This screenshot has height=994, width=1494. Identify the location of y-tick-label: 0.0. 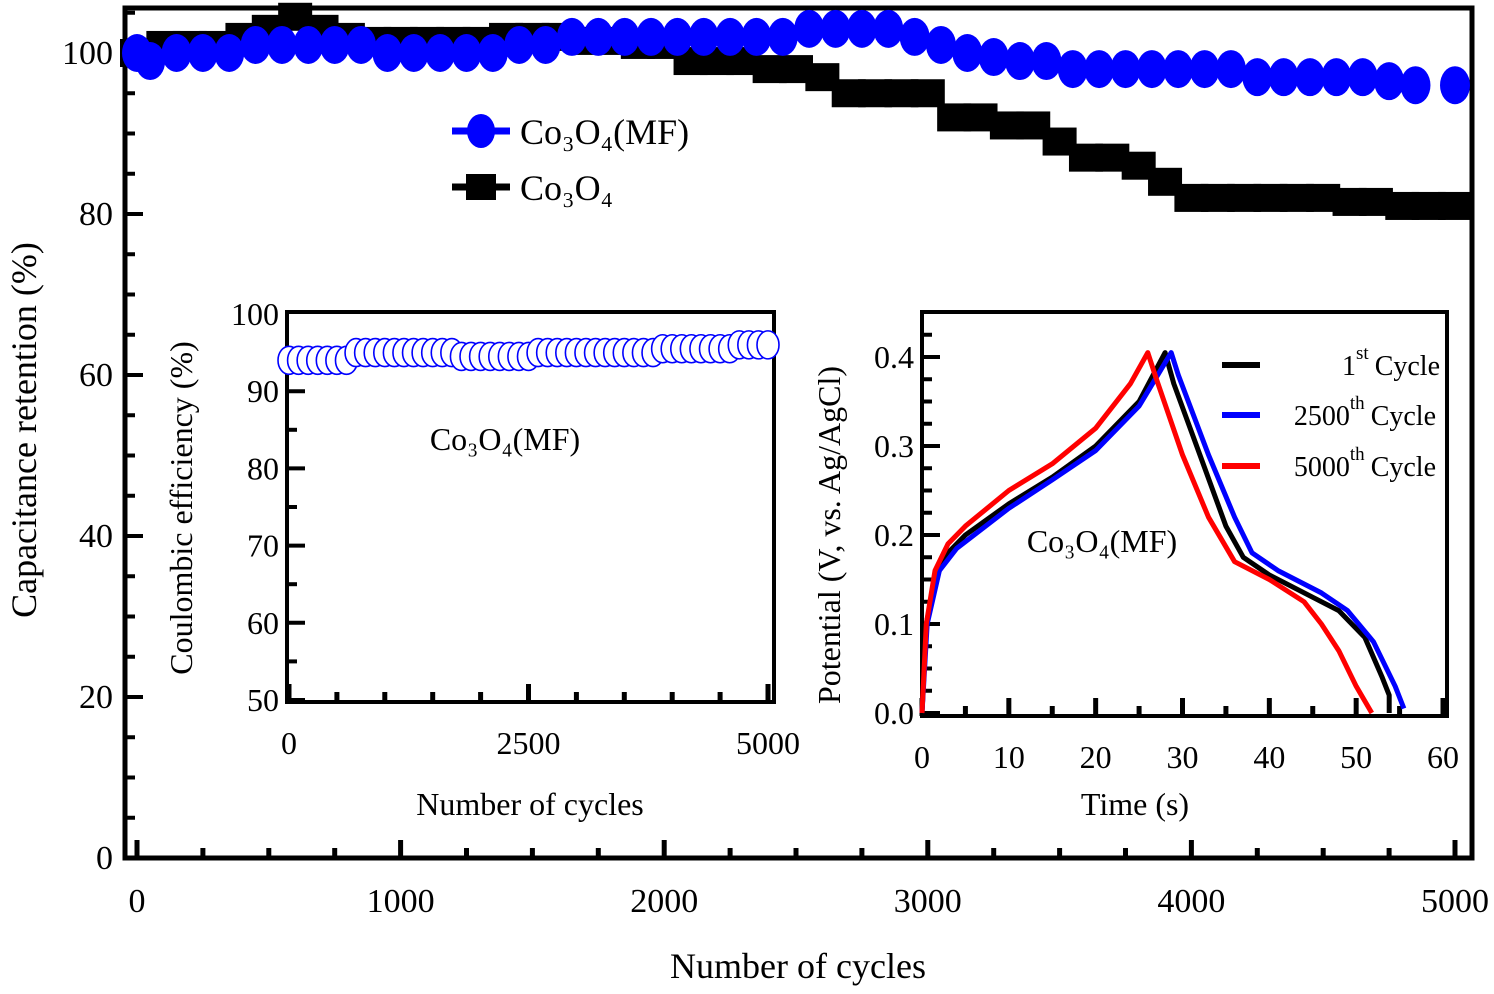
(894, 713).